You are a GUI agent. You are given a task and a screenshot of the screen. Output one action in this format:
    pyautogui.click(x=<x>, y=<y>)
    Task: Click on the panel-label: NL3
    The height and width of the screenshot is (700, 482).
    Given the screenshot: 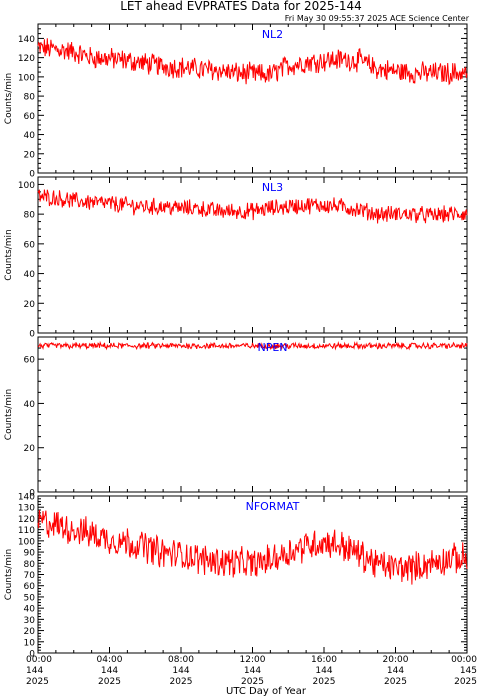 What is the action you would take?
    pyautogui.click(x=272, y=187)
    